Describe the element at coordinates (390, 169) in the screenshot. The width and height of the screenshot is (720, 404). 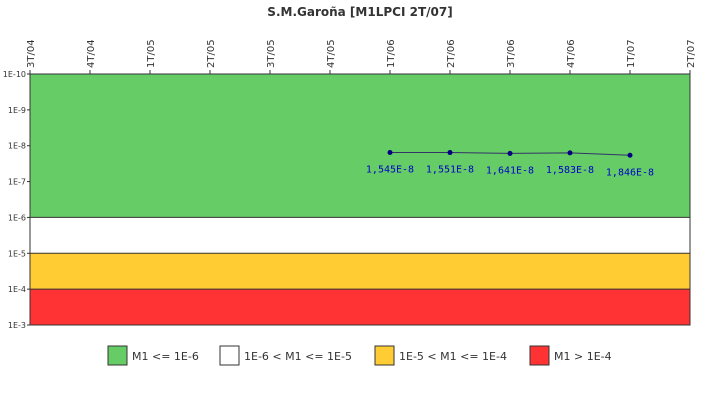
I see `data-label: 1,545E-8` at that location.